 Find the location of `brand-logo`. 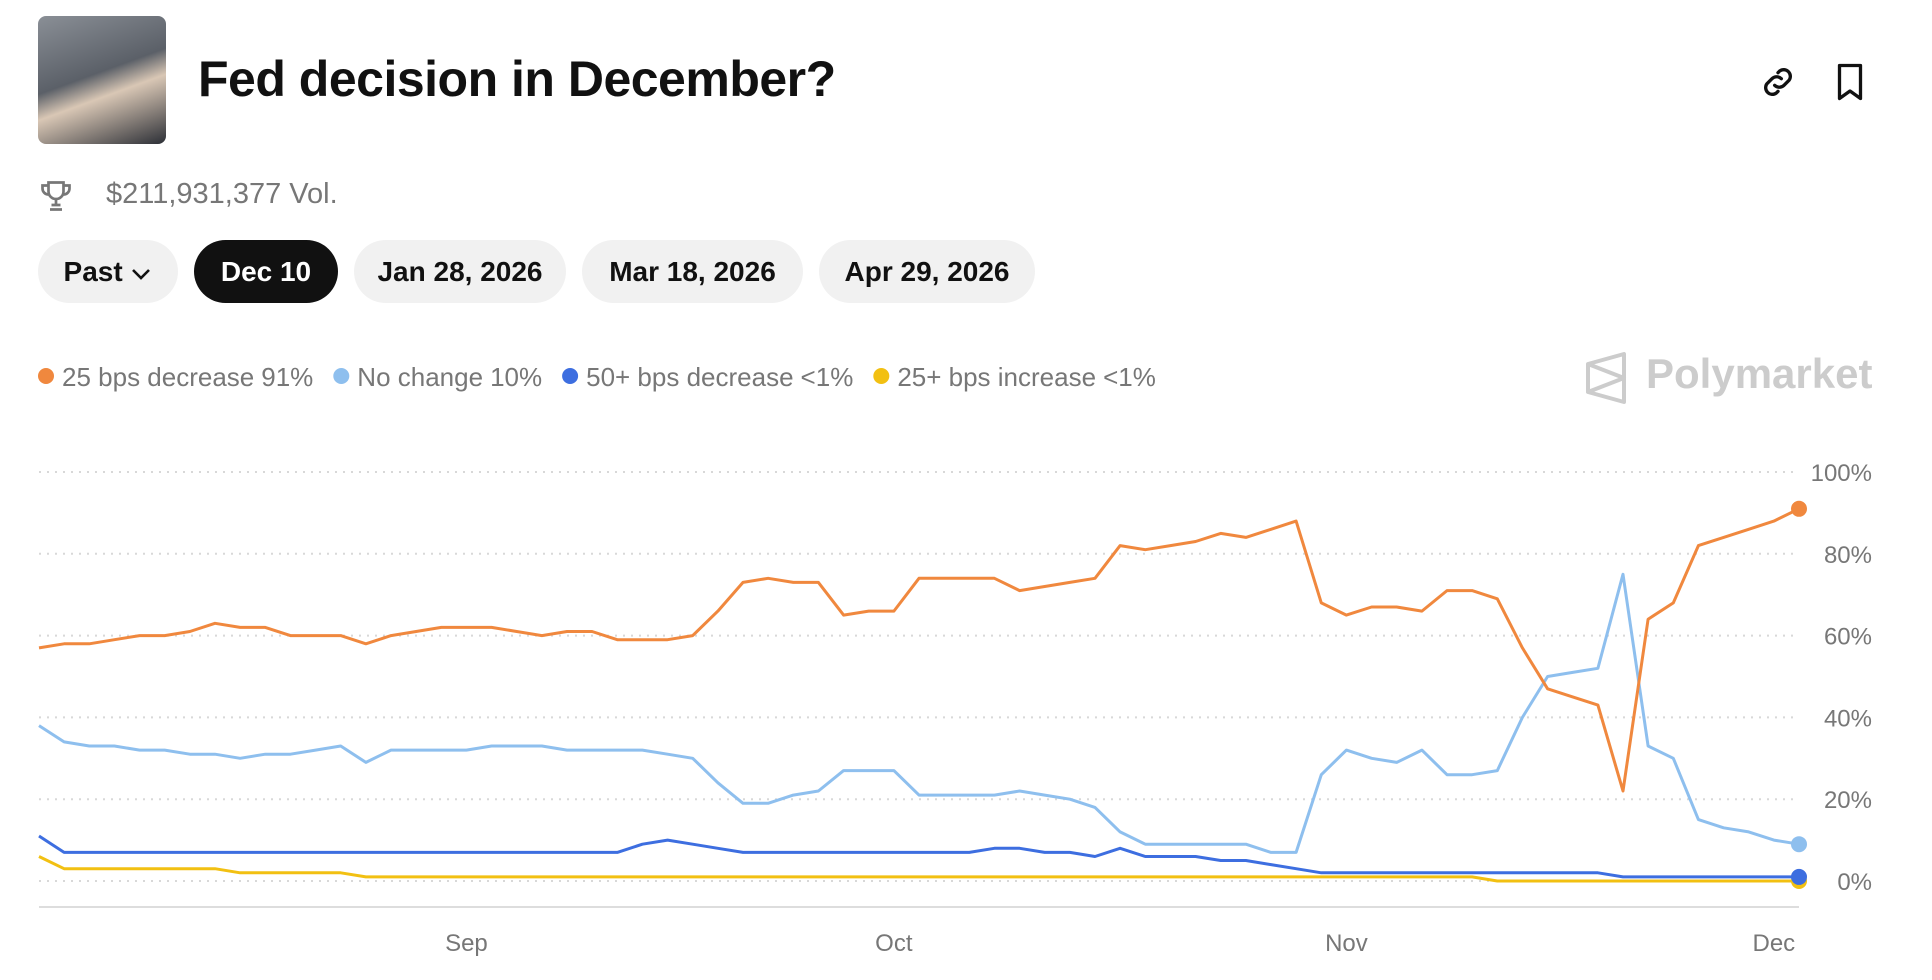

brand-logo is located at coordinates (1606, 378).